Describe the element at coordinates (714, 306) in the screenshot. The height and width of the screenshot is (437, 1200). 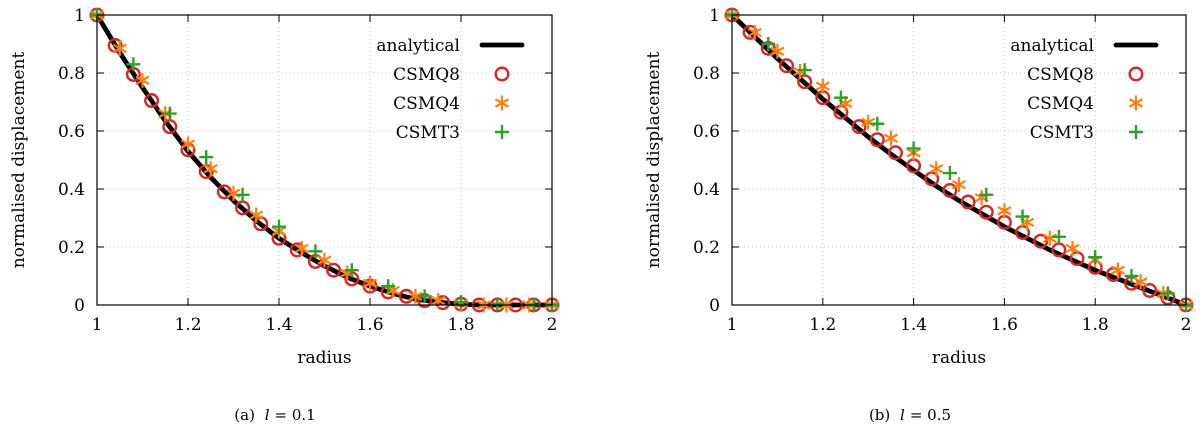
I see `y-tick-label: 0` at that location.